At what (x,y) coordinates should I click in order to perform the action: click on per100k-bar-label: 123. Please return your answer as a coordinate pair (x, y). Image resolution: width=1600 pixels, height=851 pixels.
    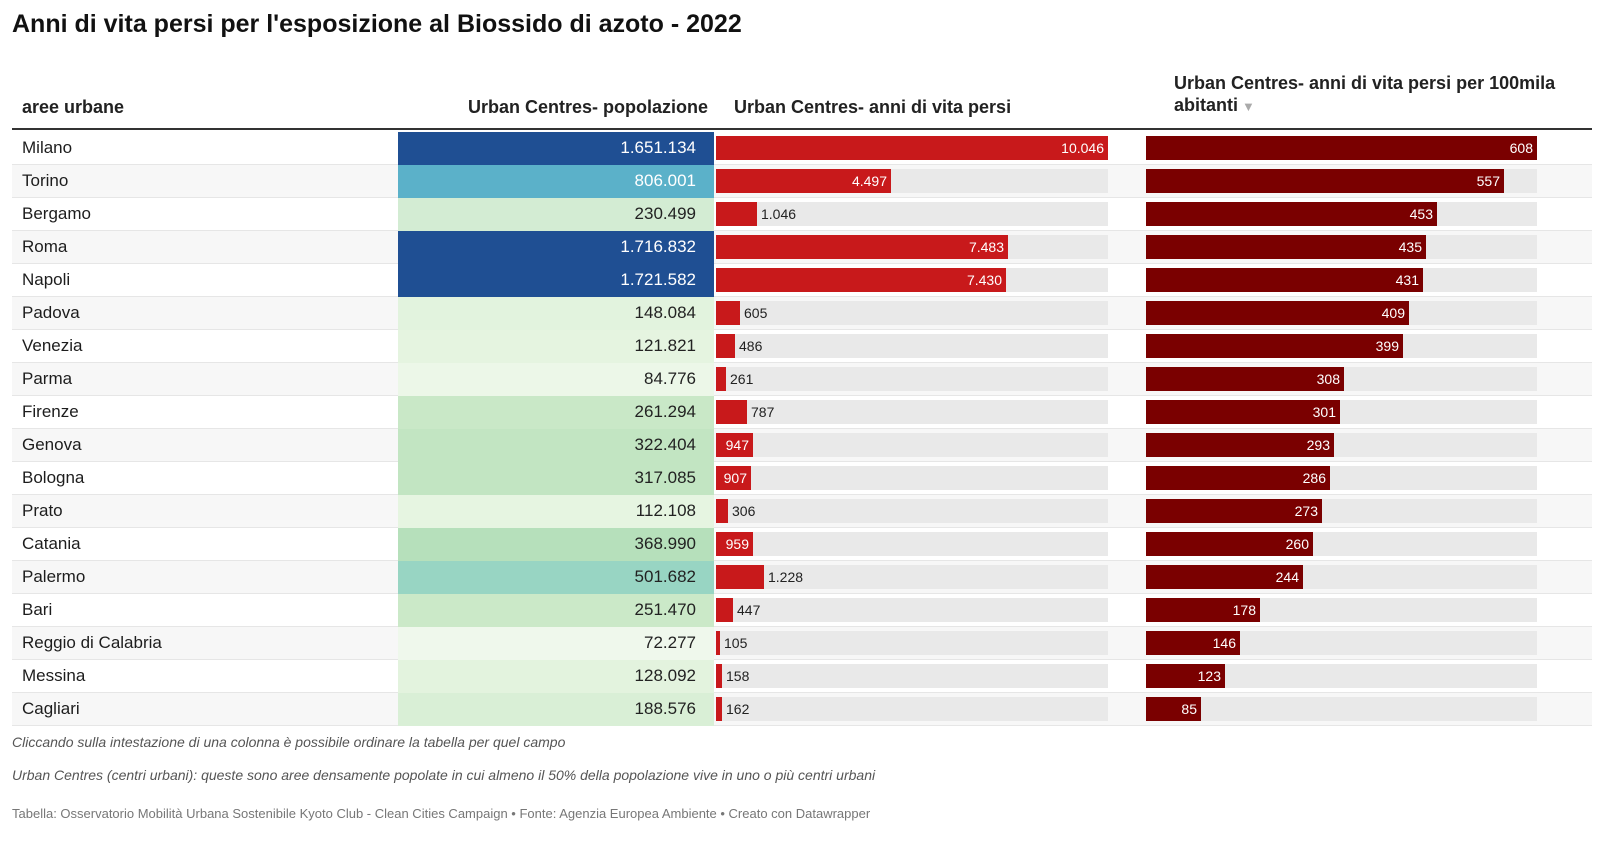
    Looking at the image, I should click on (1209, 676).